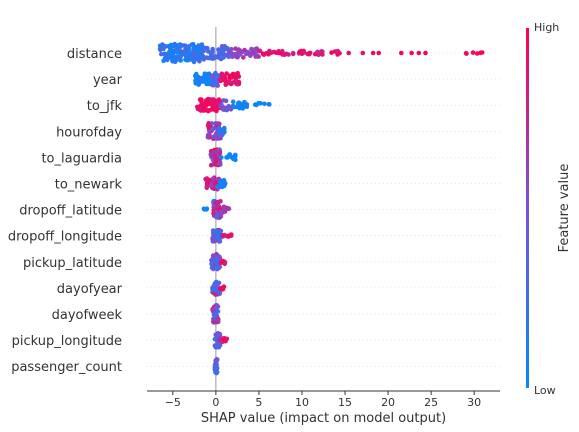 The width and height of the screenshot is (579, 432). I want to click on x-tick-label: 25, so click(431, 402).